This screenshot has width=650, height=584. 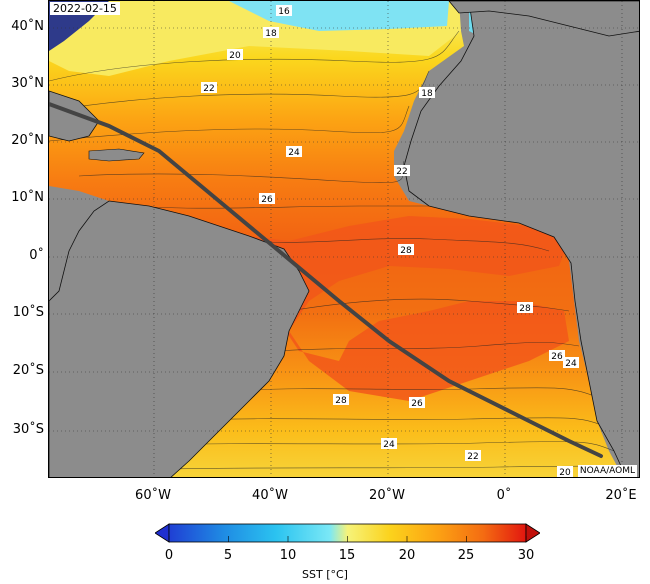 What do you see at coordinates (288, 555) in the screenshot?
I see `colorbar-tick-label: 10` at bounding box center [288, 555].